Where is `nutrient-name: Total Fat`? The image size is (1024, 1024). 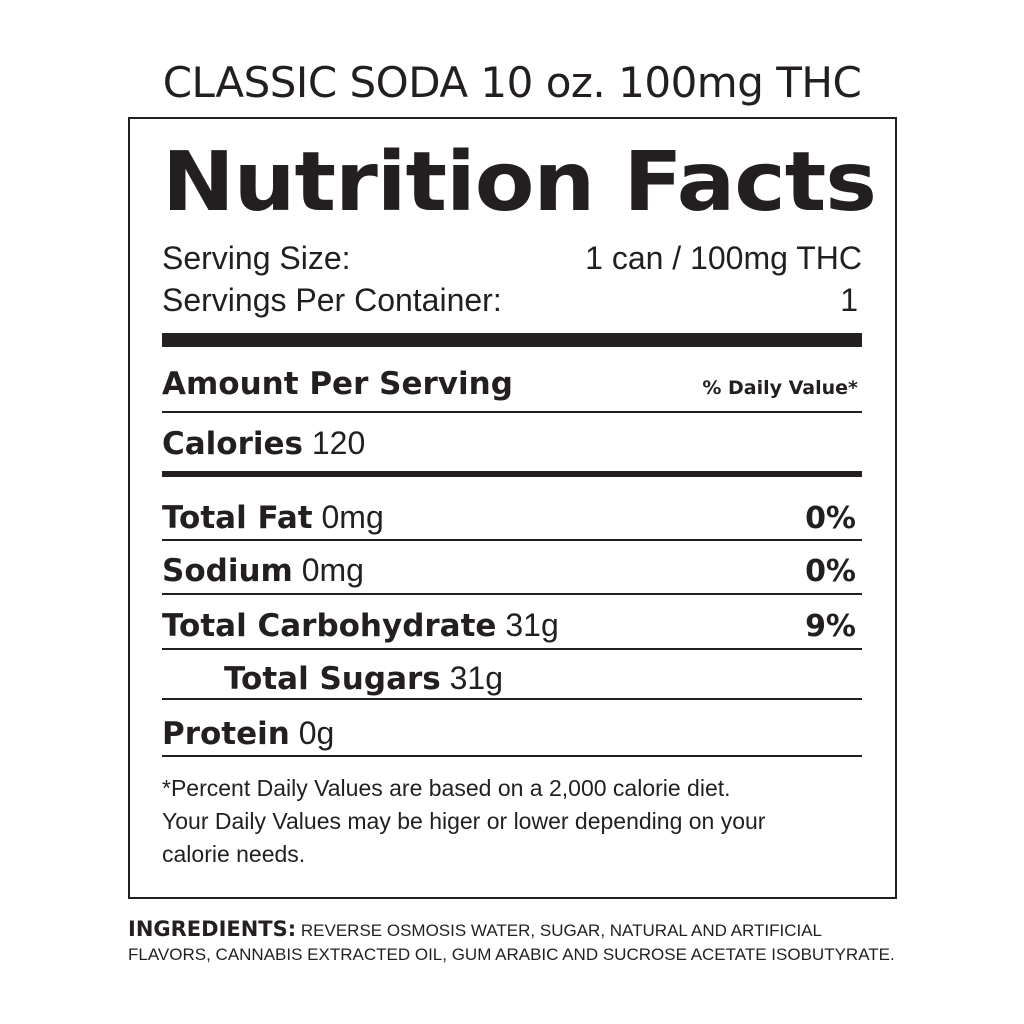
nutrient-name: Total Fat is located at coordinates (237, 518).